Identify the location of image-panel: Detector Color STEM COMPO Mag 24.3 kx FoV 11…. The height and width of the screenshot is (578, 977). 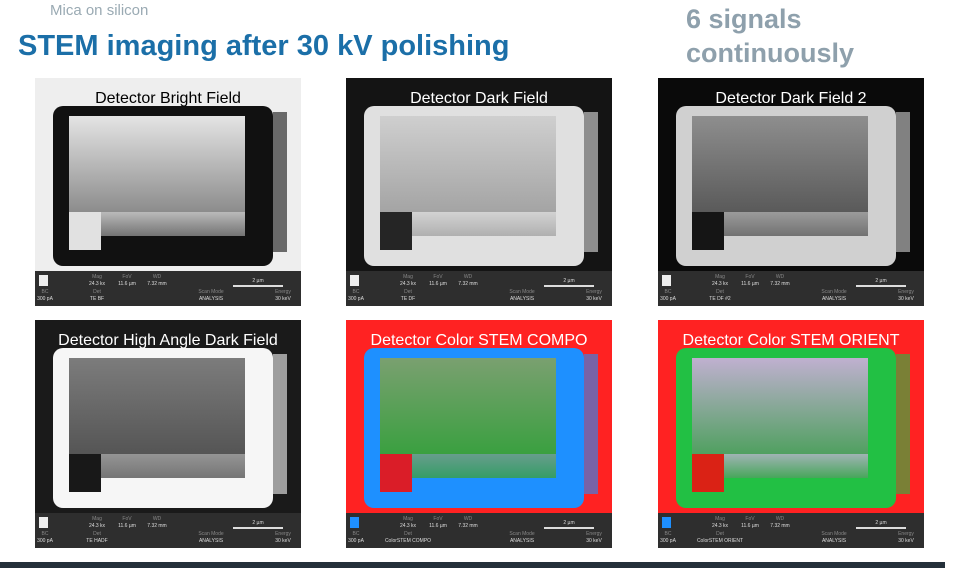
(479, 434).